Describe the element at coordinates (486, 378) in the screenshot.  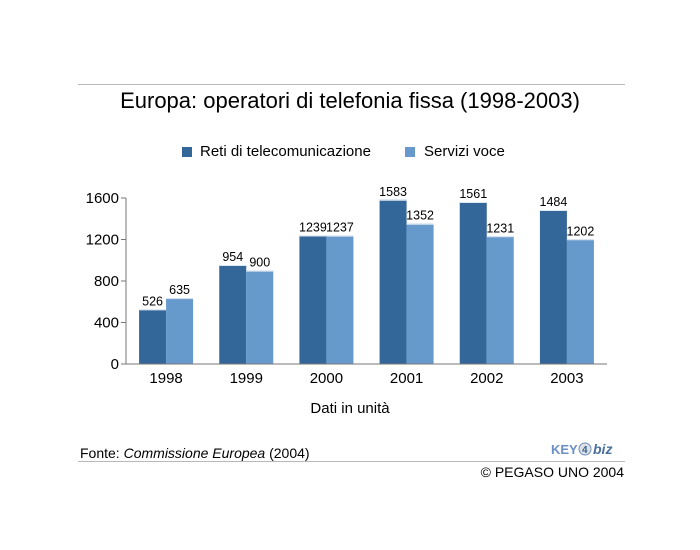
I see `x-tick-label: 2002` at that location.